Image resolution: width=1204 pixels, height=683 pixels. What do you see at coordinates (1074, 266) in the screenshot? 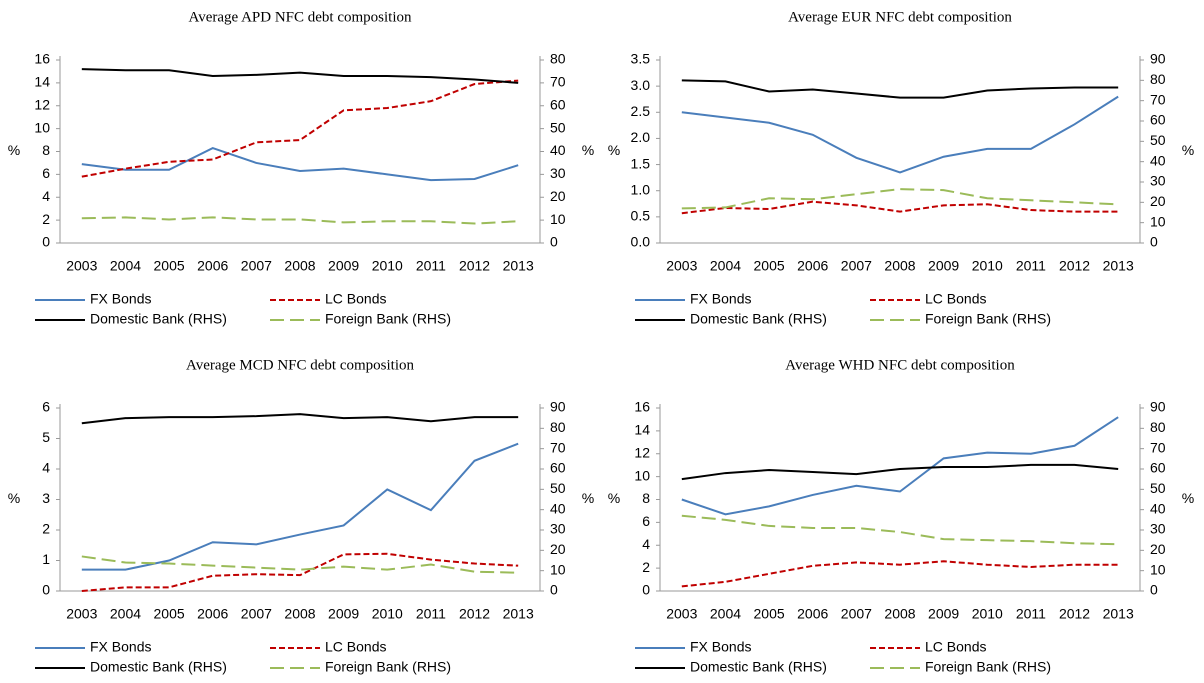
I see `x-tick-label: 2012` at bounding box center [1074, 266].